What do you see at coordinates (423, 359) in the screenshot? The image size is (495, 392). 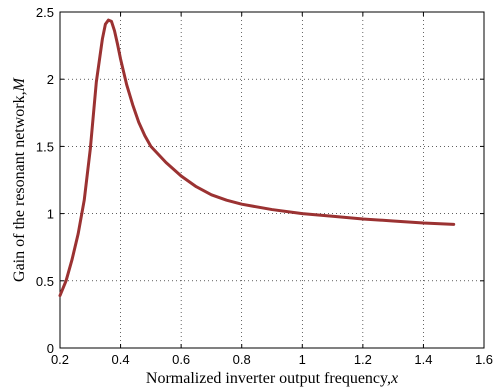 I see `x-tick-label: 1.4` at bounding box center [423, 359].